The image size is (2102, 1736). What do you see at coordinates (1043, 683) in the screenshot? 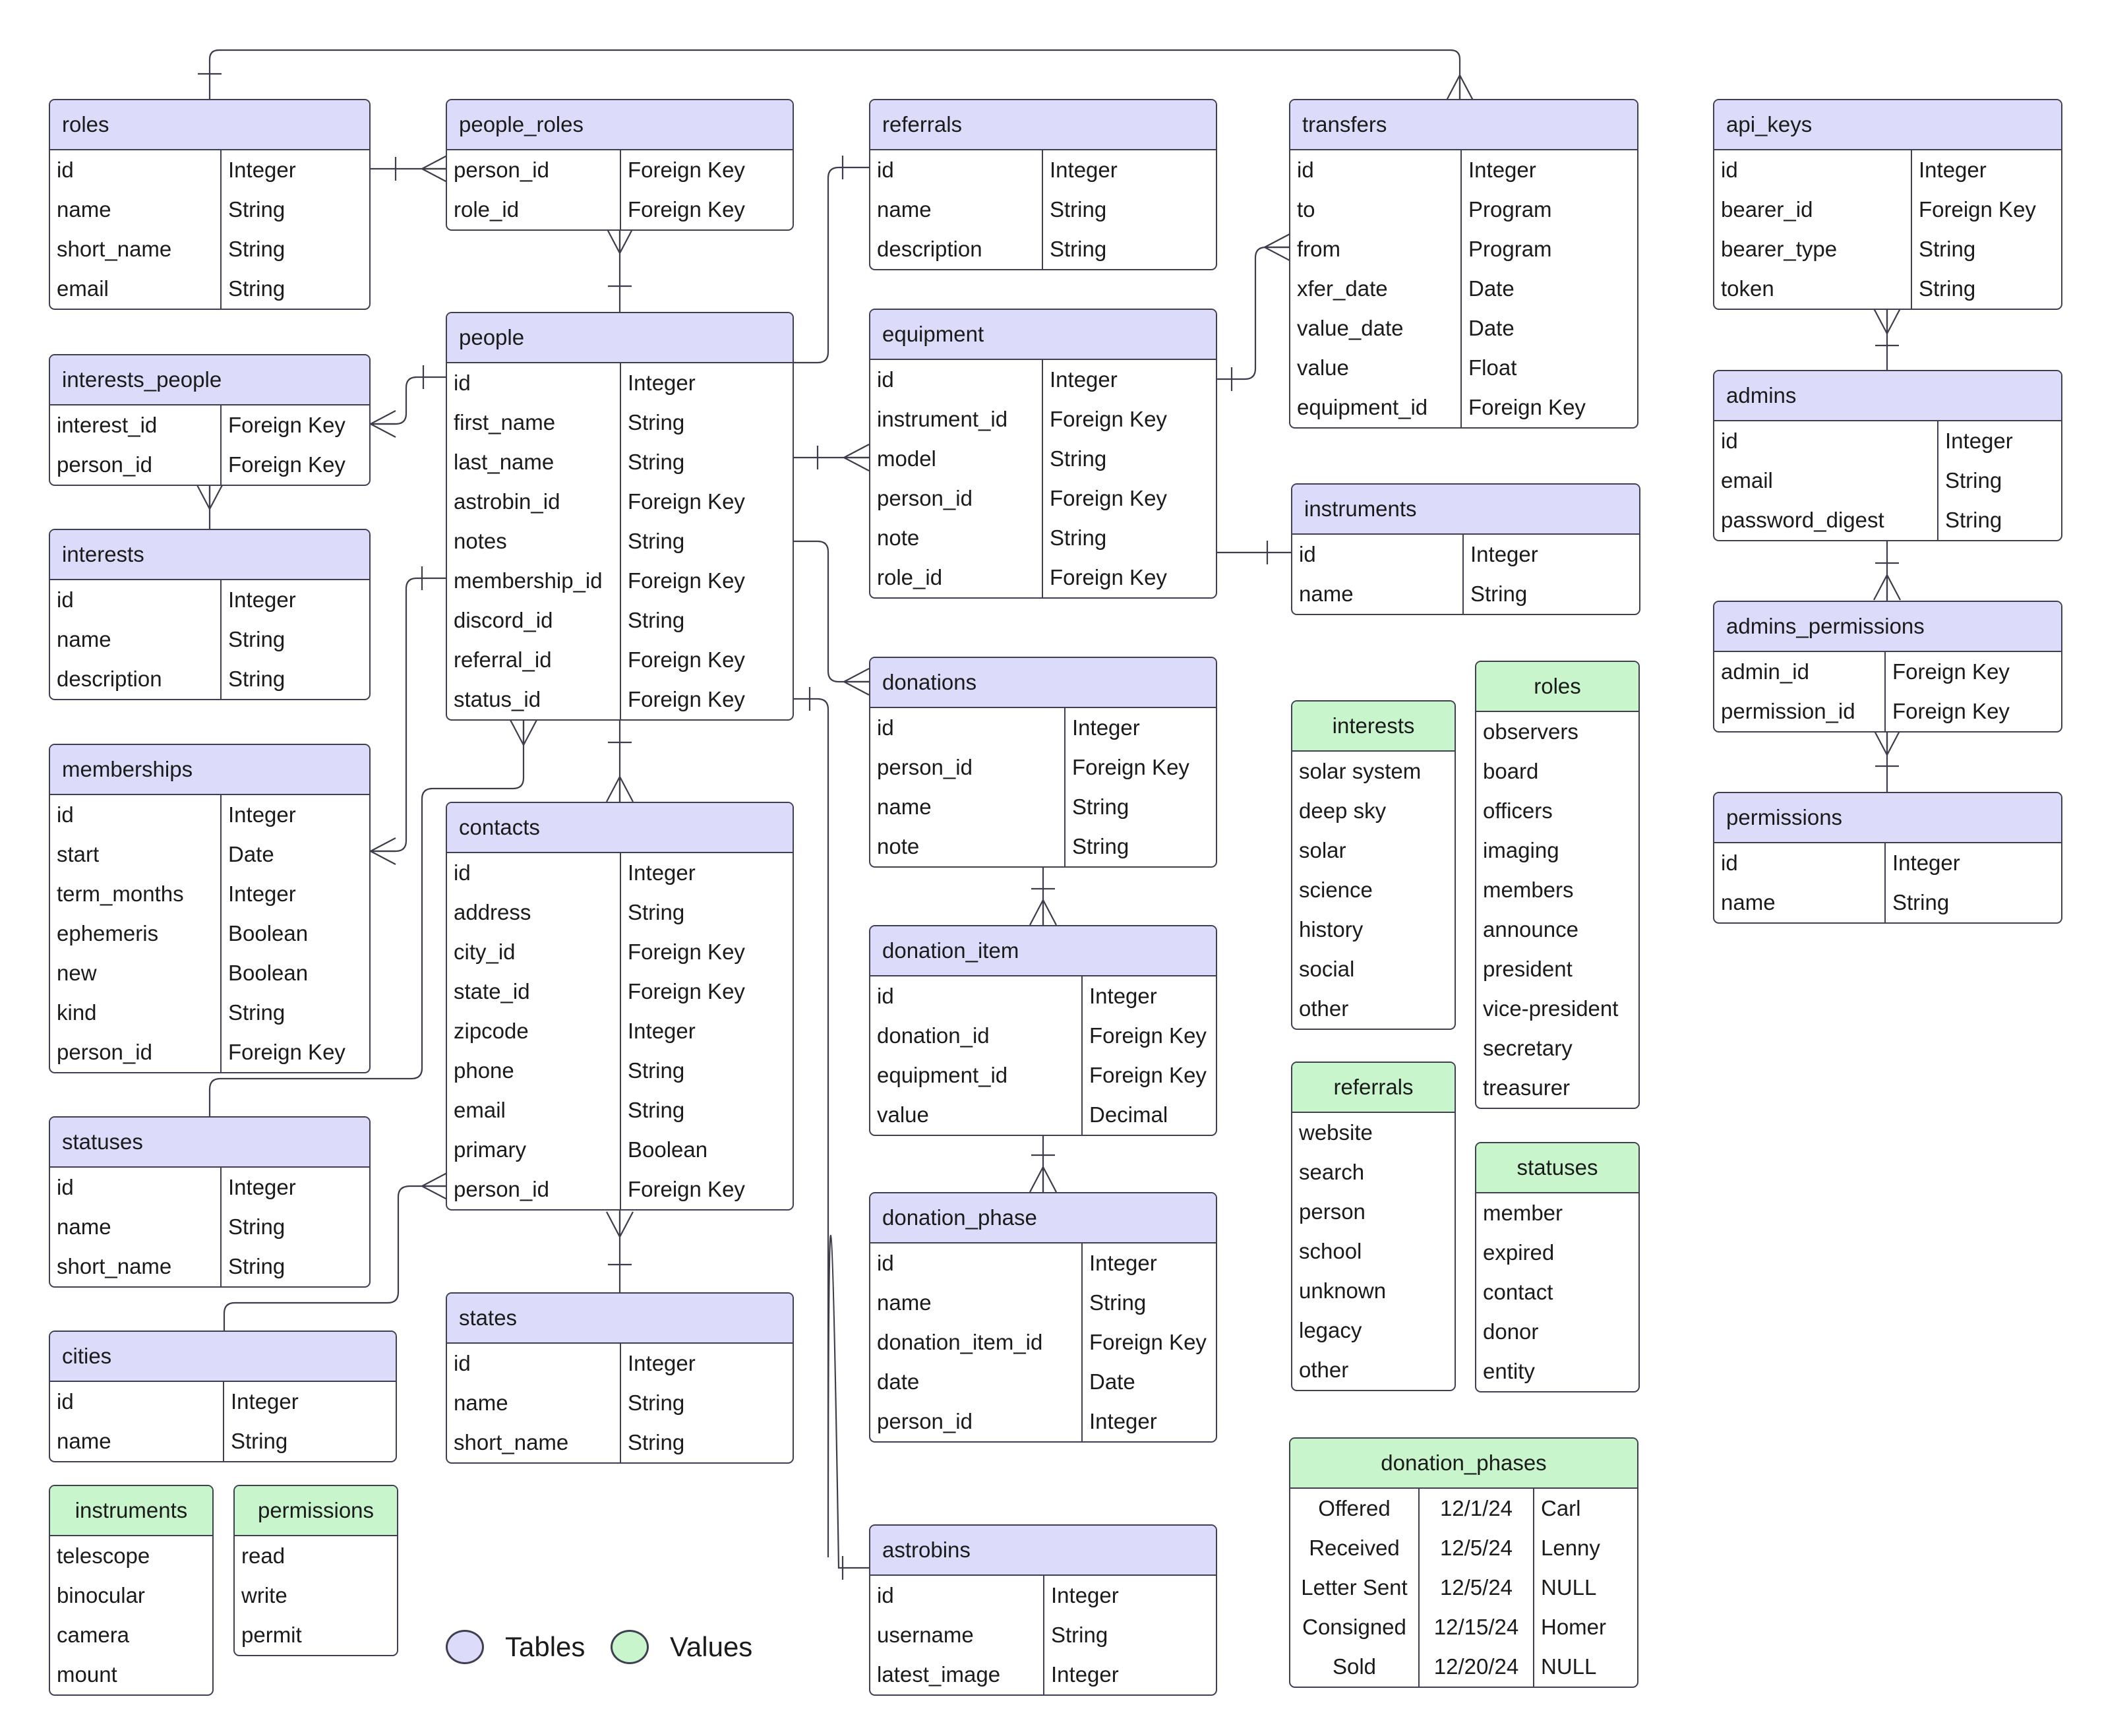
I see `table-title: donations` at bounding box center [1043, 683].